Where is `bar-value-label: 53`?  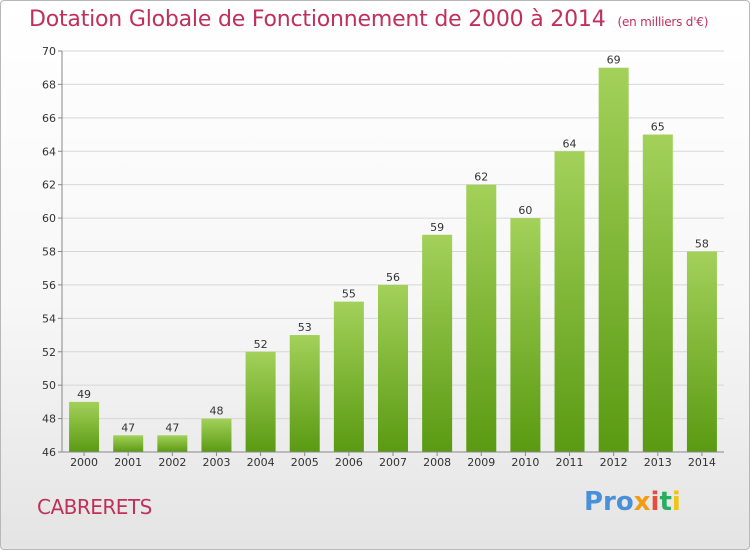 bar-value-label: 53 is located at coordinates (305, 327).